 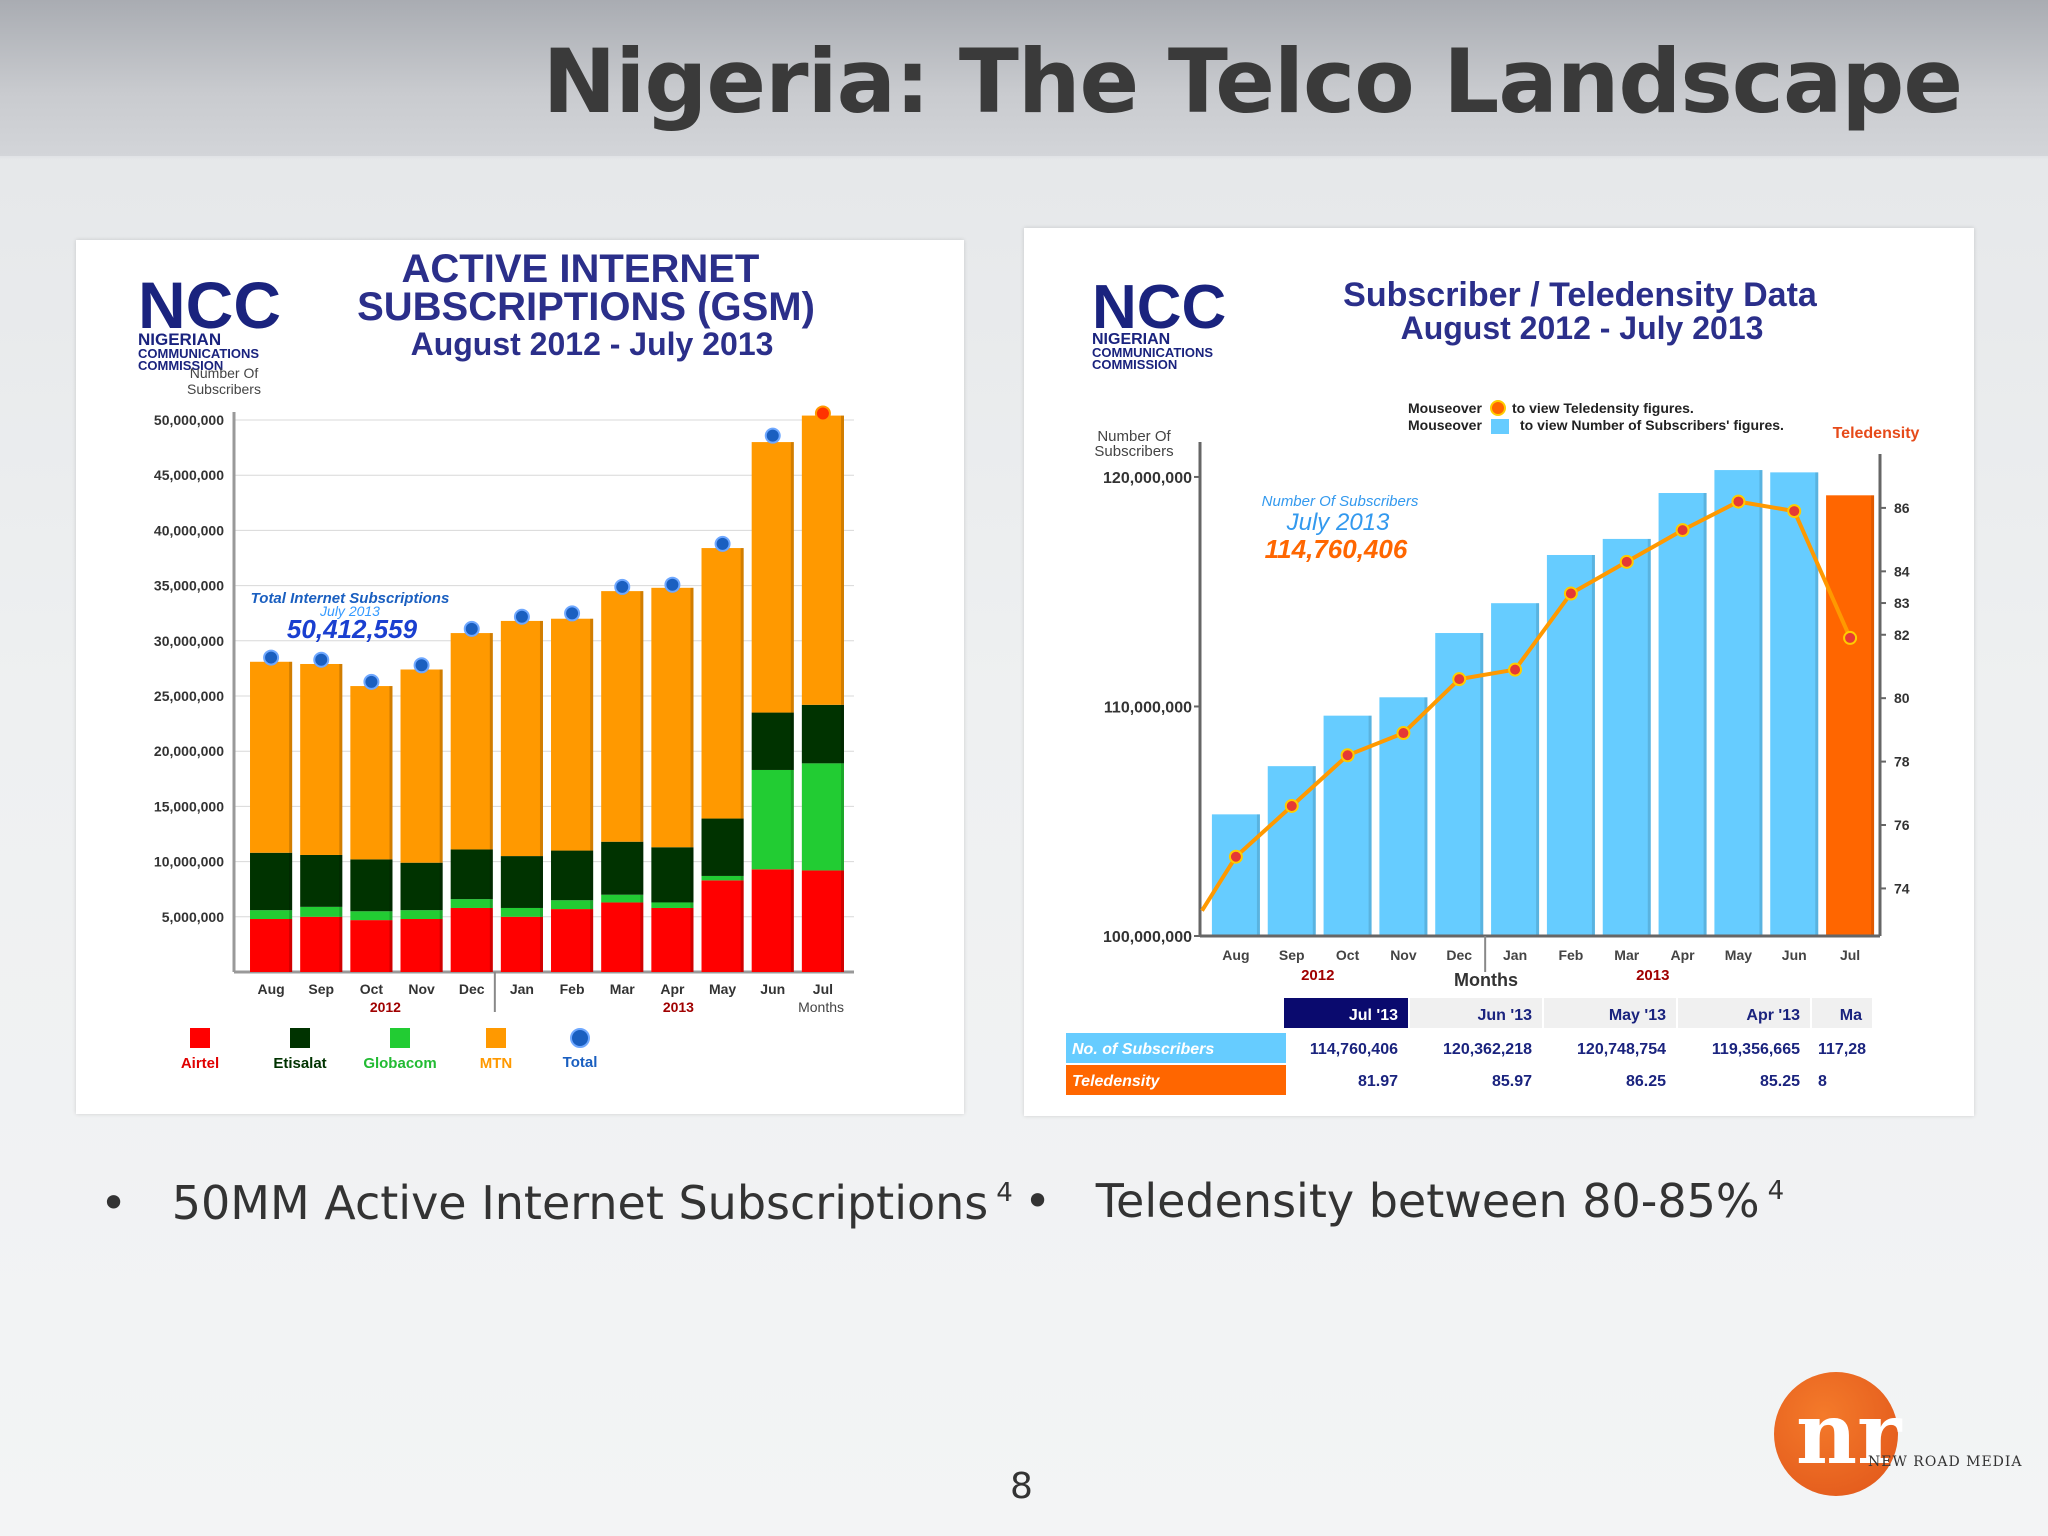 I want to click on total-marker-jun, so click(x=772, y=435).